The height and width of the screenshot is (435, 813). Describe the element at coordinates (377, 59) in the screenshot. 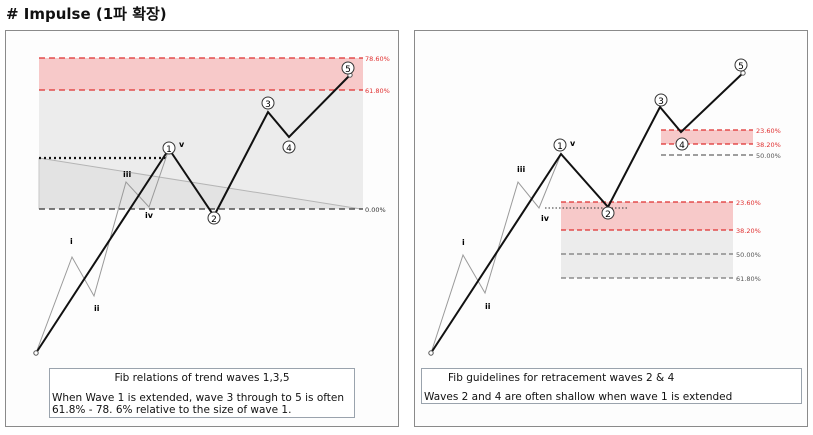

I see `fib-label-78-6: 78.60%` at that location.